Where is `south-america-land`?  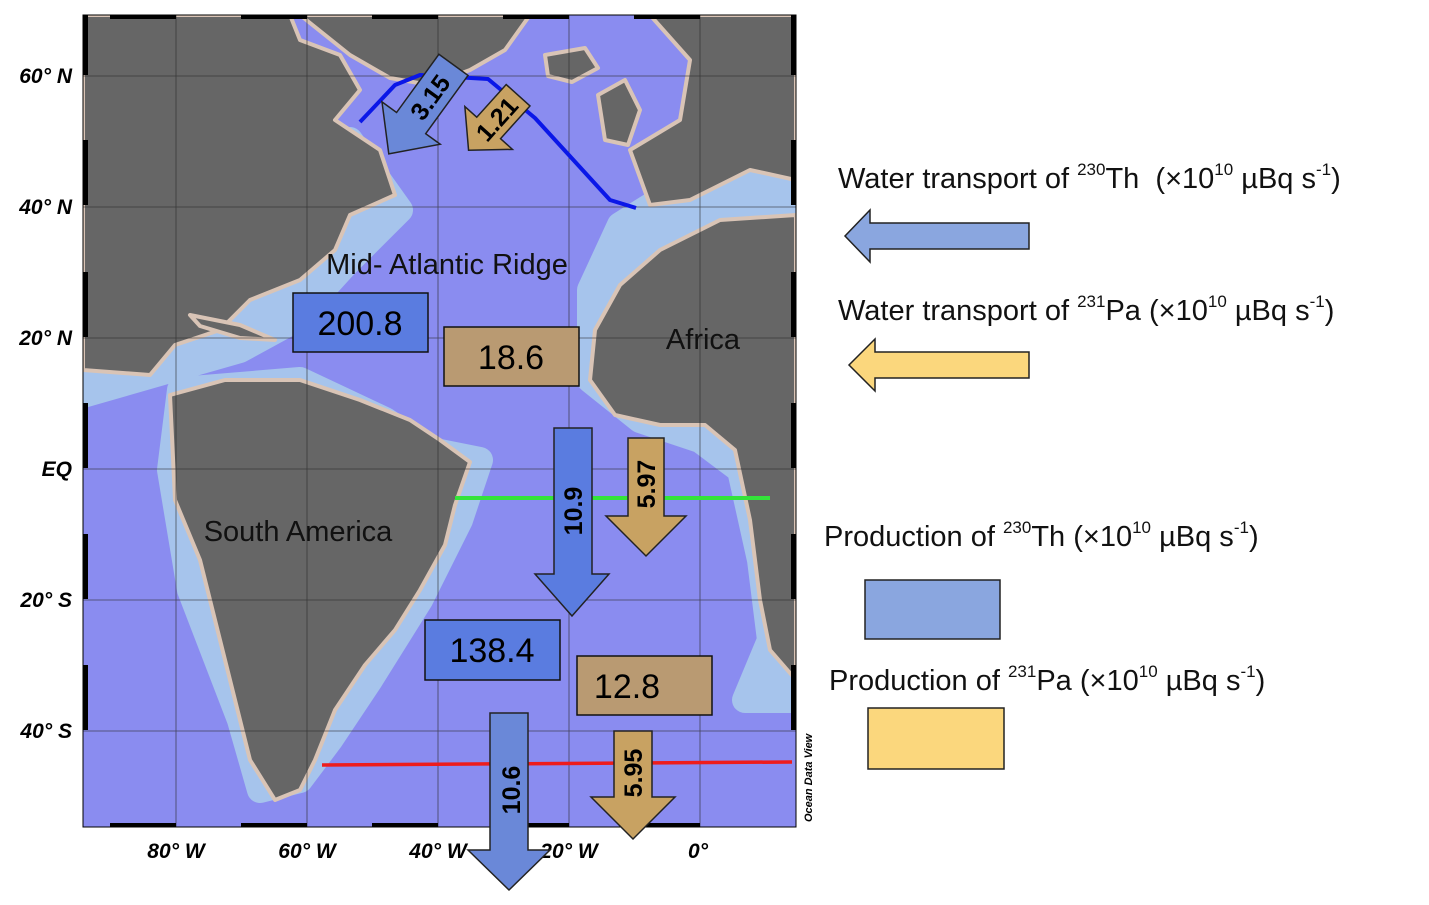 south-america-land is located at coordinates (320, 590).